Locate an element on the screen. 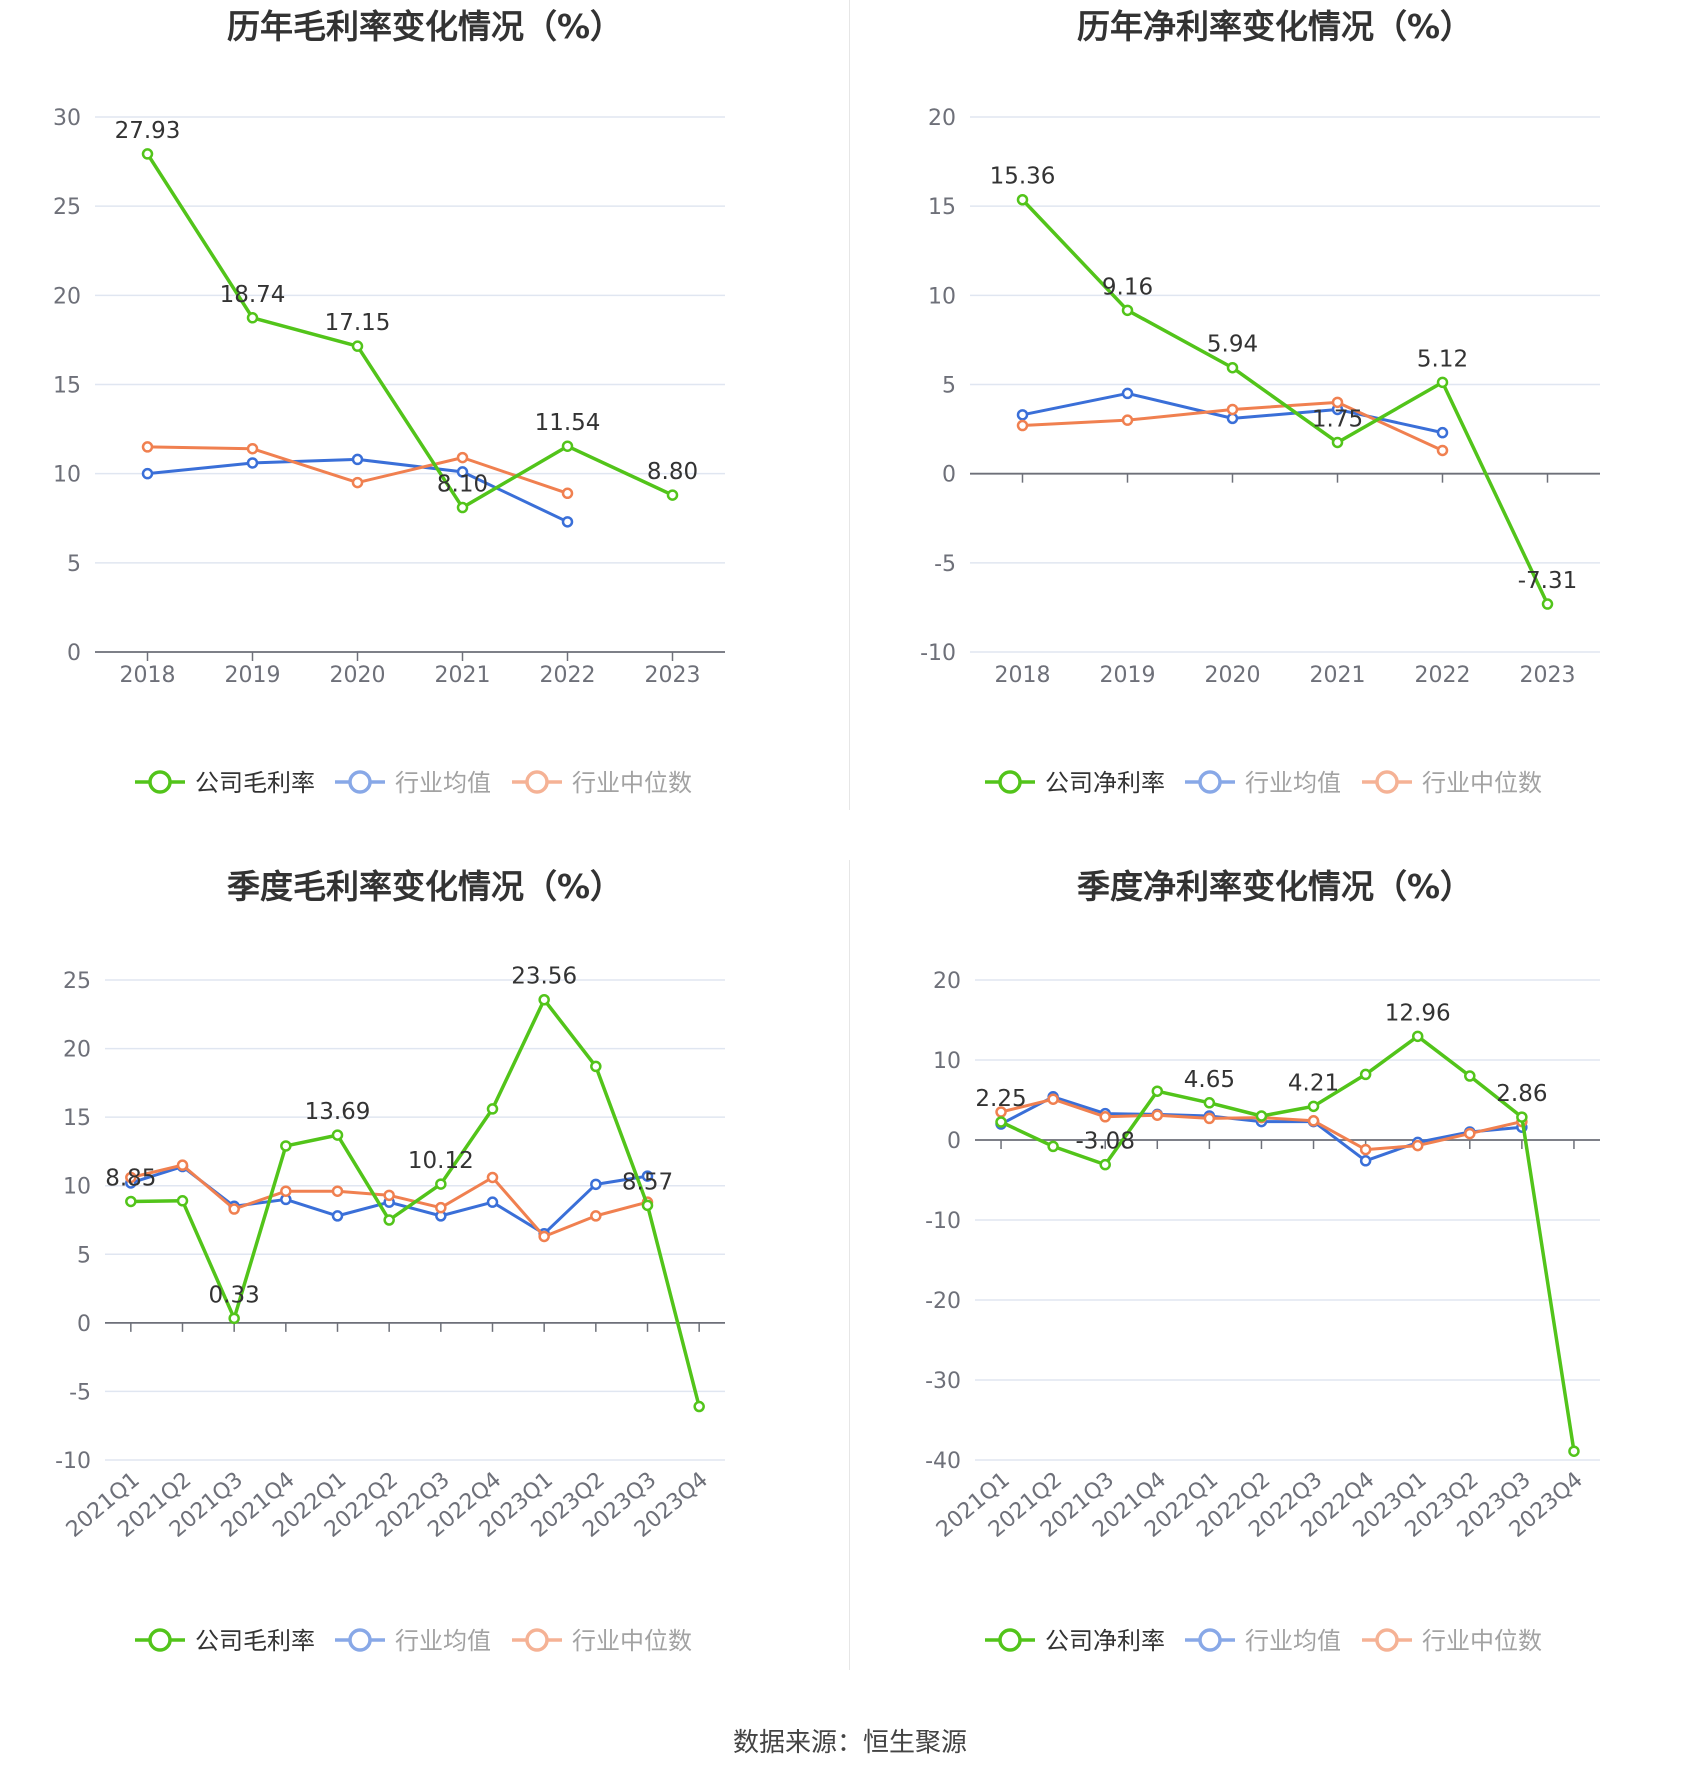 Image resolution: width=1700 pixels, height=1782 pixels. data-label: 5.12 is located at coordinates (1442, 359).